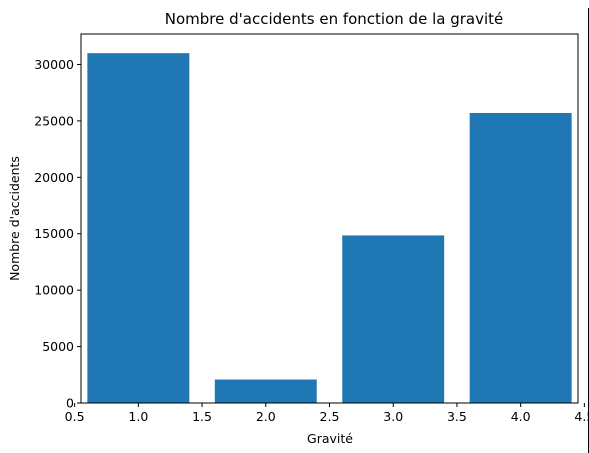 Image resolution: width=589 pixels, height=453 pixels. What do you see at coordinates (330, 438) in the screenshot?
I see `x-axis-title: Gravité` at bounding box center [330, 438].